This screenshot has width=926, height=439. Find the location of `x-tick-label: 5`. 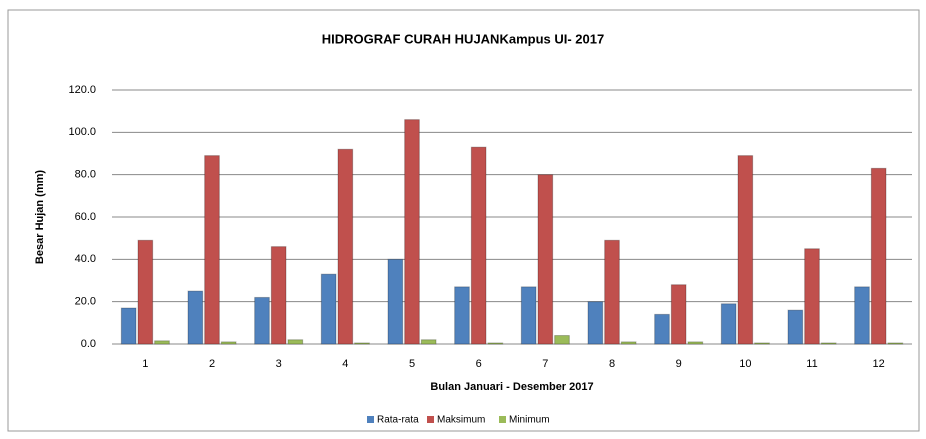

x-tick-label: 5 is located at coordinates (412, 364).